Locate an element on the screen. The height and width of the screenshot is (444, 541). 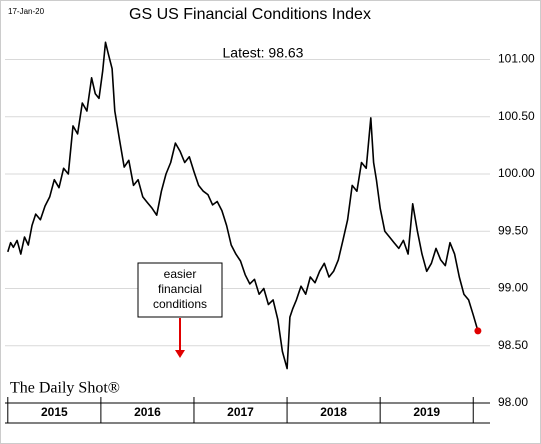
note-box is located at coordinates (180, 290).